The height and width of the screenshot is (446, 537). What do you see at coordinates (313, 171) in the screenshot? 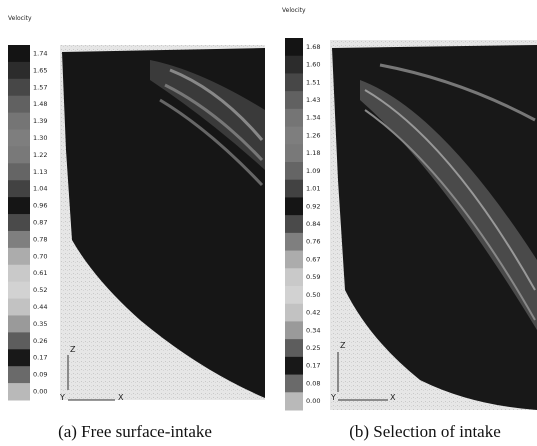
I see `legend-tick: 1.09` at bounding box center [313, 171].